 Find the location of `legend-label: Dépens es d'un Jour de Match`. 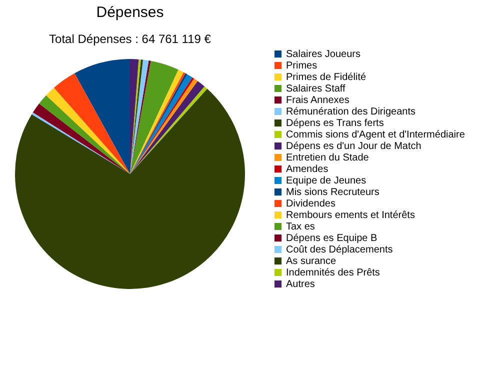

legend-label: Dépens es d'un Jour de Match is located at coordinates (354, 146).